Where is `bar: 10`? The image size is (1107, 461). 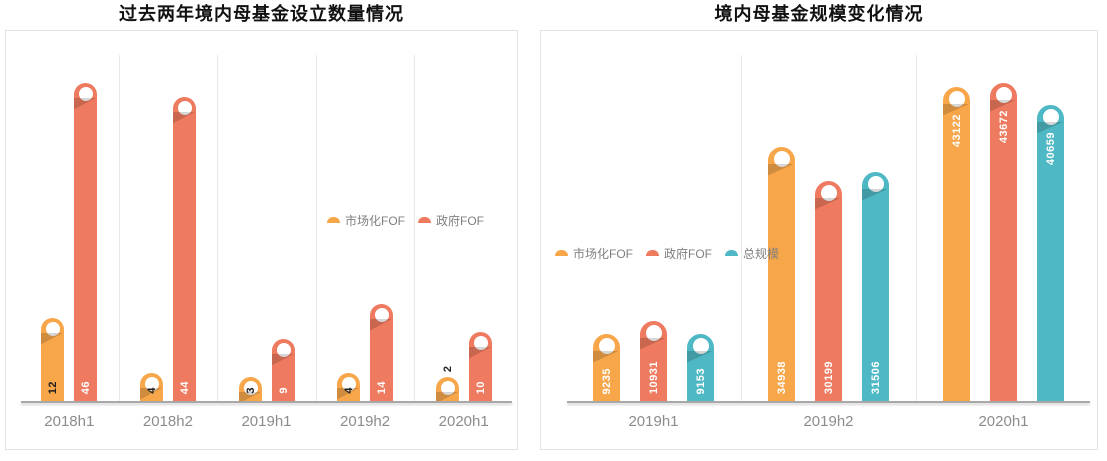 bar: 10 is located at coordinates (480, 366).